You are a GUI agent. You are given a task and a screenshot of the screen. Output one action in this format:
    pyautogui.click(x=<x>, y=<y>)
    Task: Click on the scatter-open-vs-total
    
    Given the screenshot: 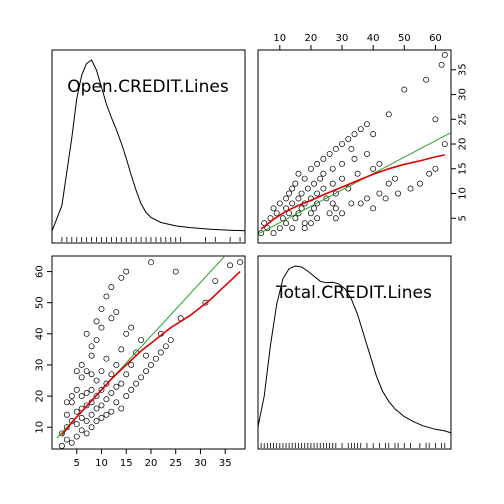 What is the action you would take?
    pyautogui.click(x=353, y=144)
    